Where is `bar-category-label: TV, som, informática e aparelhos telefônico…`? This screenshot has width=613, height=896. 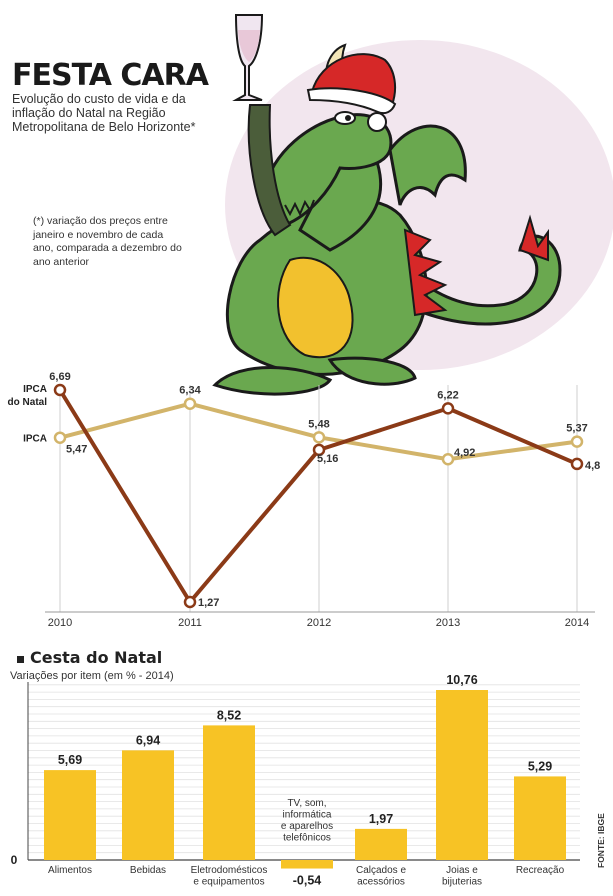
bar-category-label: TV, som, informática e aparelhos telefônico… is located at coordinates (307, 821).